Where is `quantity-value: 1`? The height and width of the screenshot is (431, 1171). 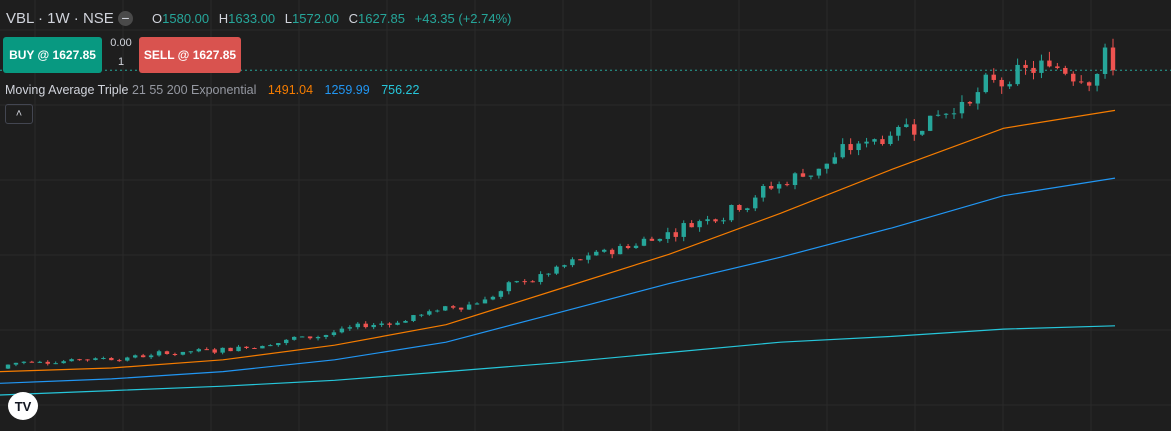
quantity-value: 1 is located at coordinates (121, 62).